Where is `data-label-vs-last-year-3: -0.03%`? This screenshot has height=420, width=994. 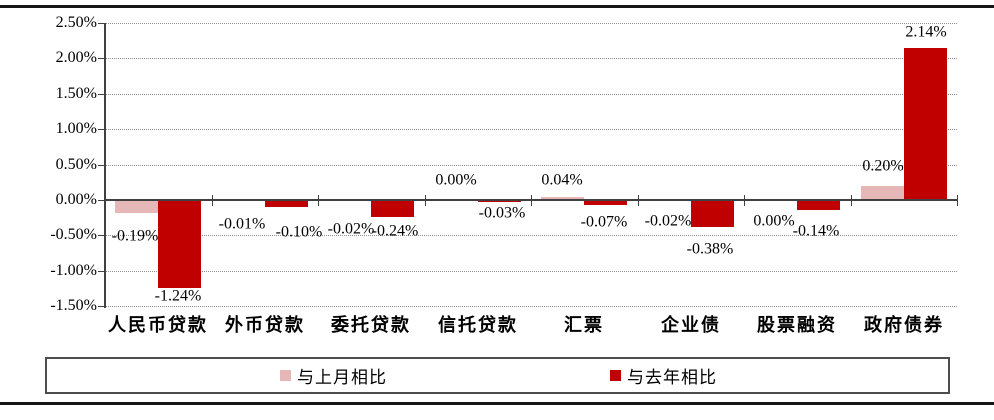 data-label-vs-last-year-3: -0.03% is located at coordinates (502, 213).